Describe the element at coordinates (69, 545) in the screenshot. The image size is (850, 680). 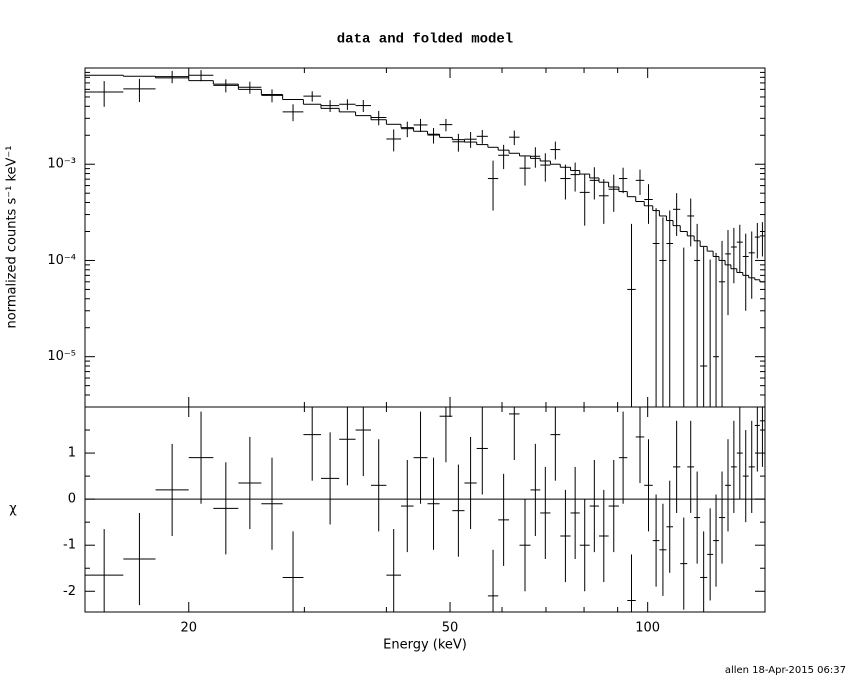
I see `y-tick-label: -1` at that location.